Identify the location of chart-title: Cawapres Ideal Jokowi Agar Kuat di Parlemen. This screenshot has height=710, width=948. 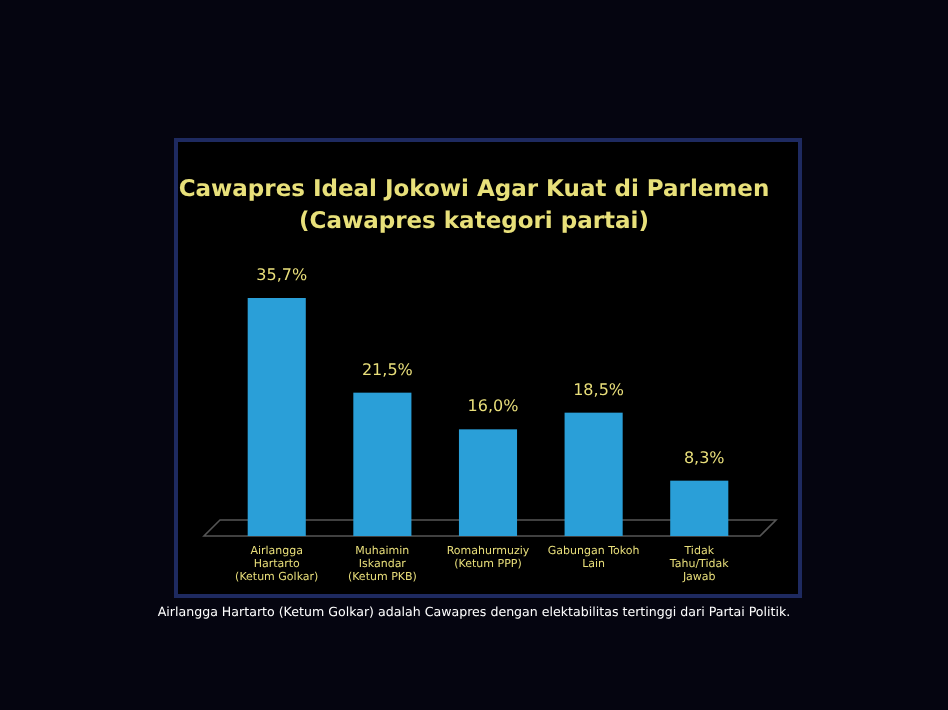
(474, 188).